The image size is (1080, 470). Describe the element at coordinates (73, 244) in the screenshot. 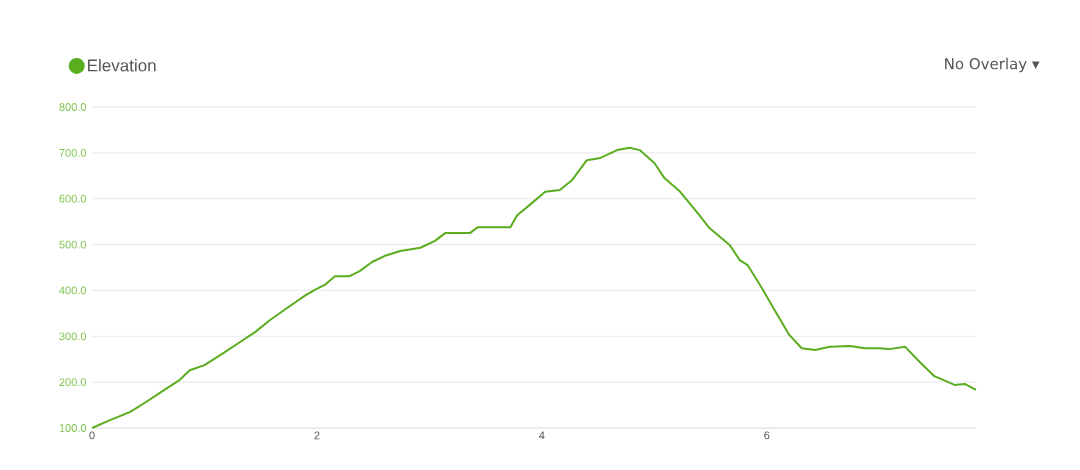

I see `y-tick-label: 500.0` at that location.